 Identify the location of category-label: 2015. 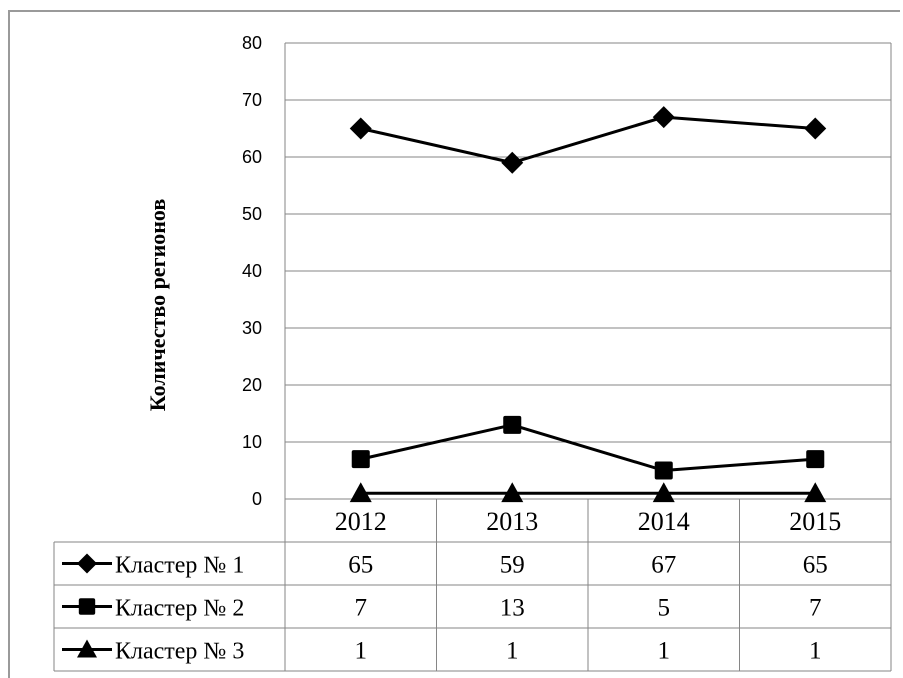
(815, 521).